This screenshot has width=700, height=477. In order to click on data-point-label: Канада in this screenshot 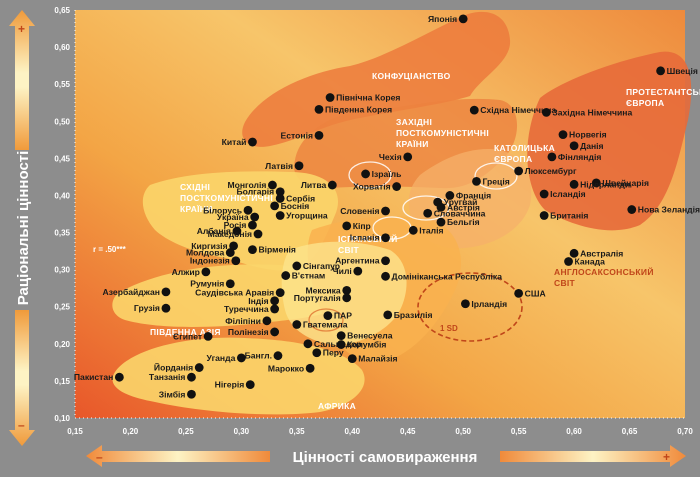, I will do `click(590, 261)`.